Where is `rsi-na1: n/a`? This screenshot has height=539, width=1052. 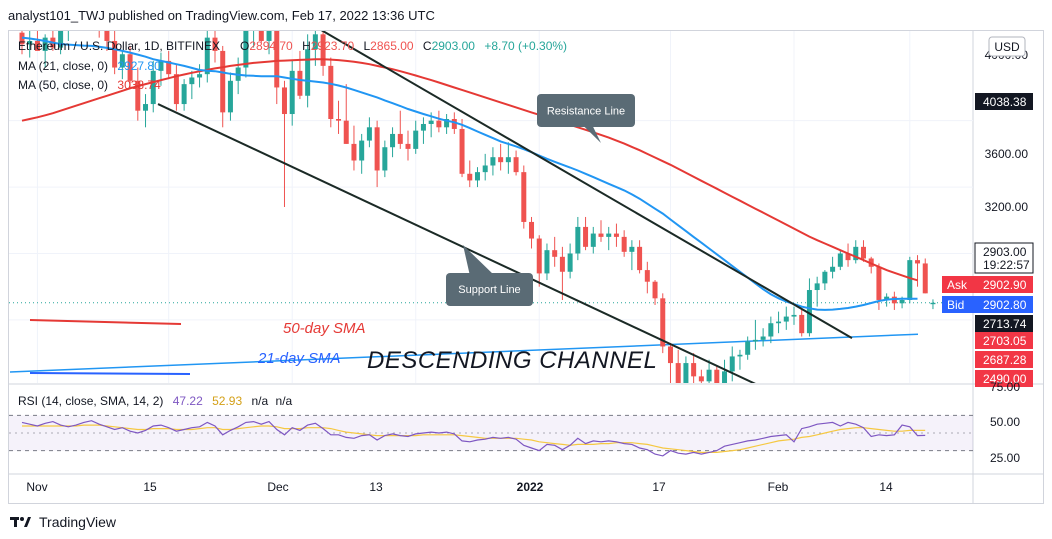
rsi-na1: n/a is located at coordinates (259, 401).